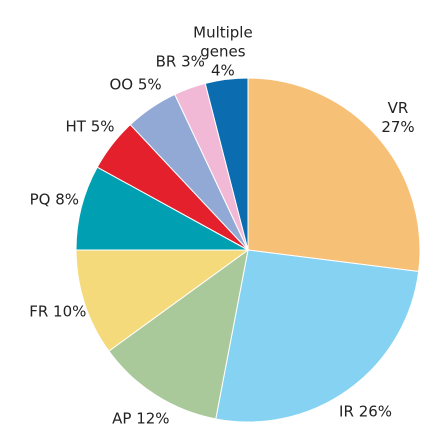 The image size is (443, 437). What do you see at coordinates (398, 126) in the screenshot?
I see `value-label: 27%` at bounding box center [398, 126].